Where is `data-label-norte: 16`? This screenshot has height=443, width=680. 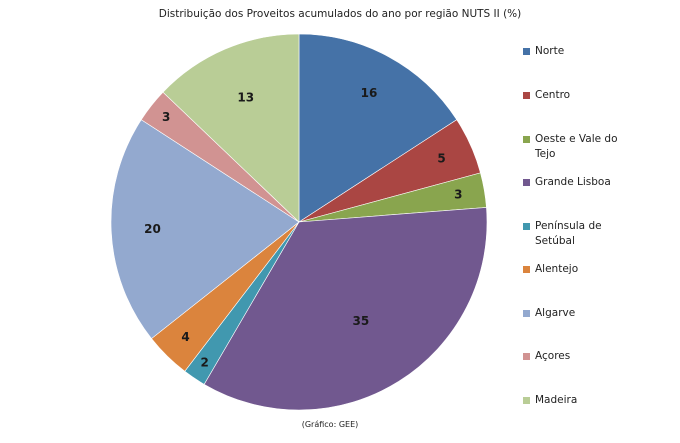
data-label-norte: 16 is located at coordinates (369, 93).